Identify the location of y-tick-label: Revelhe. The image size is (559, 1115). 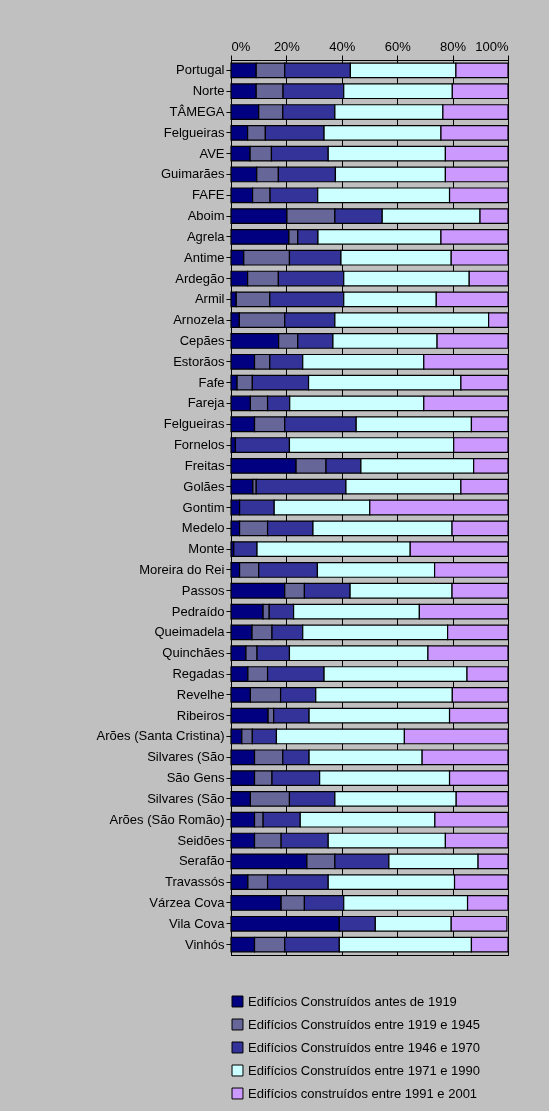
(200, 694).